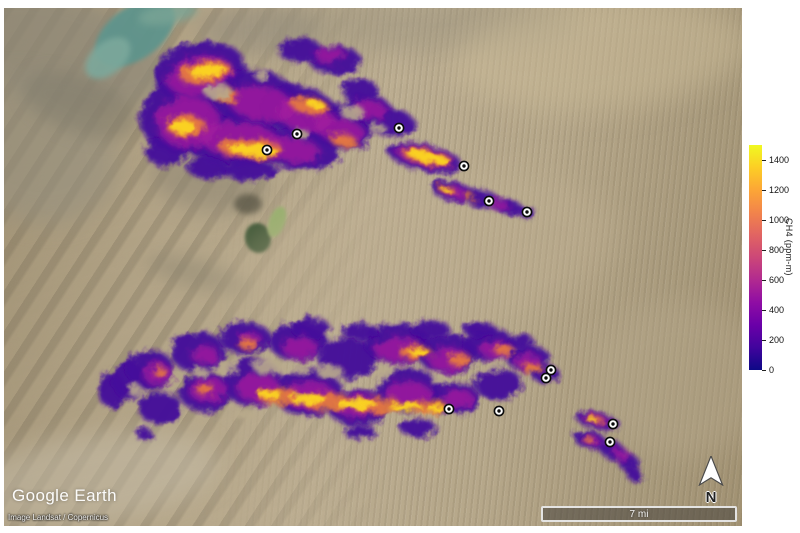 This screenshot has width=800, height=533. Describe the element at coordinates (771, 266) in the screenshot. I see `colorbar-panel: 0 200 400 600 800 1000 1200 1400 CH4 (ppm-m)` at that location.